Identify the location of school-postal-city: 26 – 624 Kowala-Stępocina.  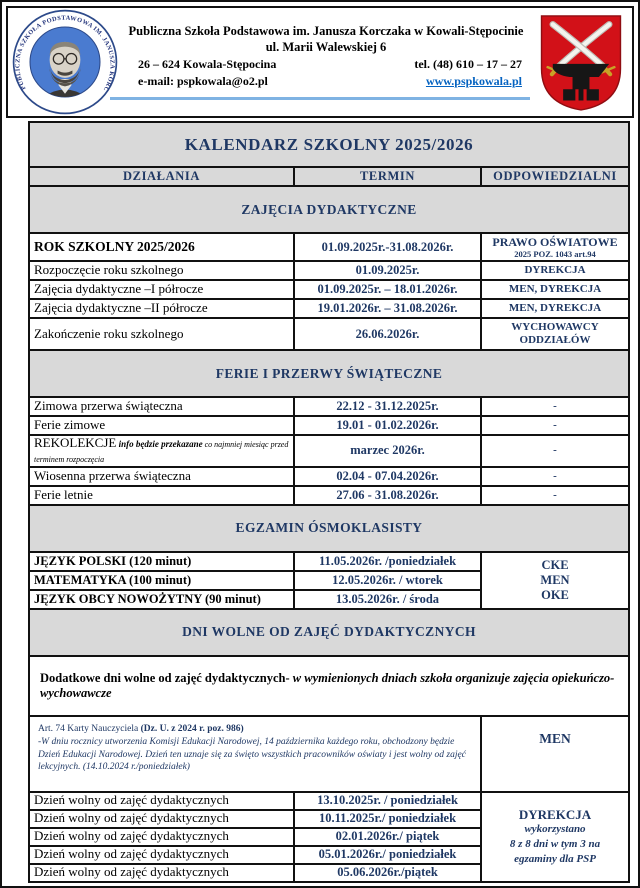
(207, 64).